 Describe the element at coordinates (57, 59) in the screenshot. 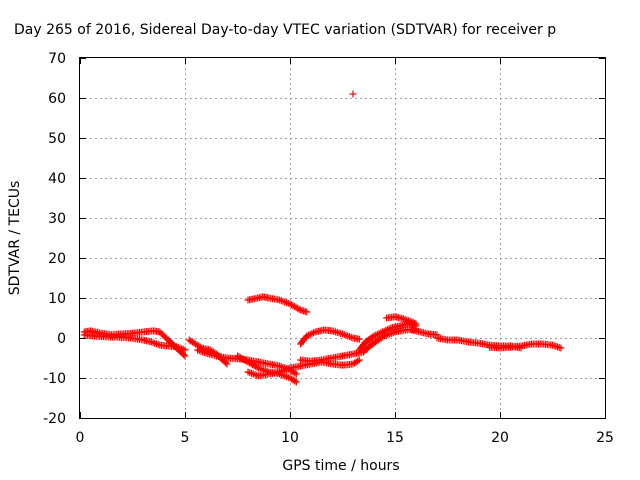

I see `y-tick-label: 70` at that location.